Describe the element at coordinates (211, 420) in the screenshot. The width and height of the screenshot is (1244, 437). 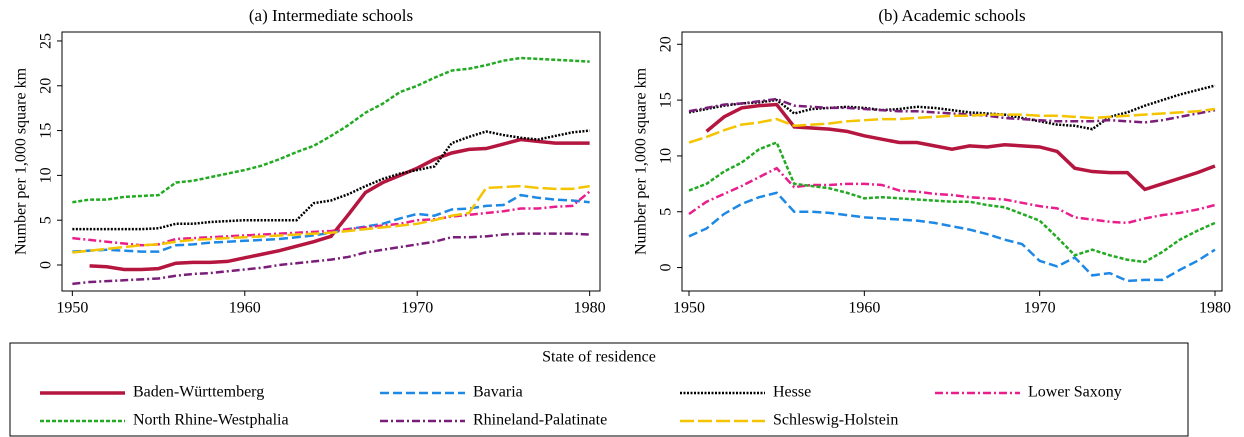
I see `legend-label: North Rhine-Westphalia` at that location.